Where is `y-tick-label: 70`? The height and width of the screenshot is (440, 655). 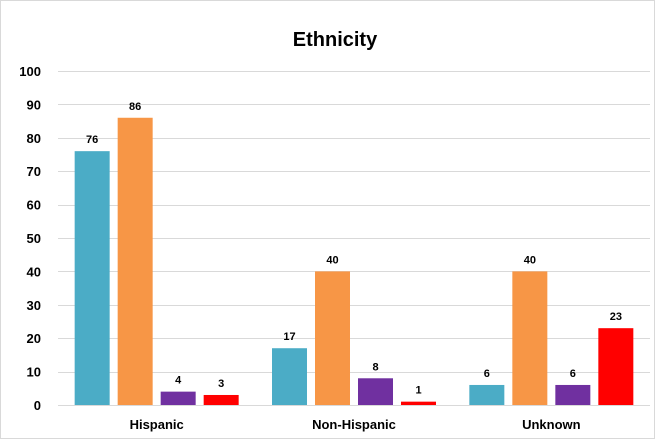
y-tick-label: 70 is located at coordinates (34, 171).